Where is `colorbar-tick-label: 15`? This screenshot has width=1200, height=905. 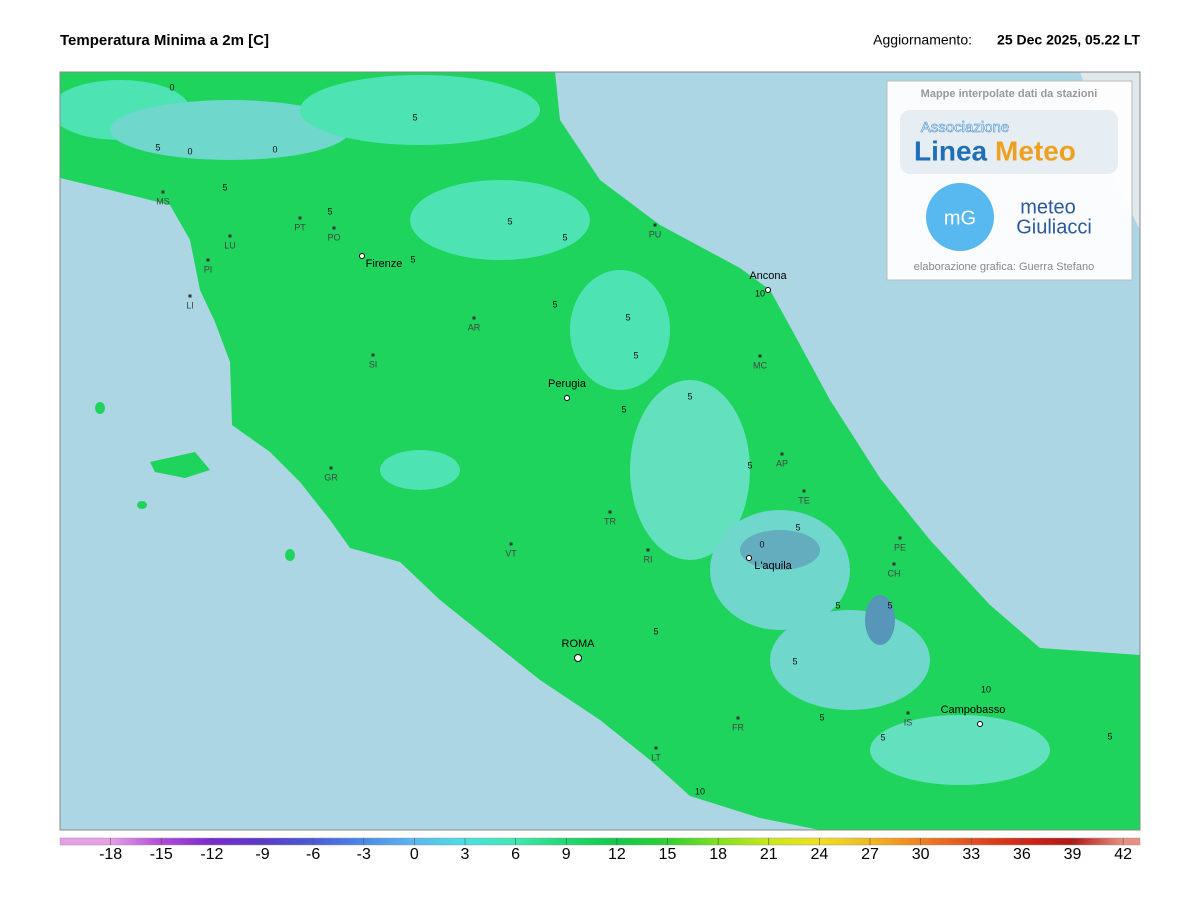
colorbar-tick-label: 15 is located at coordinates (668, 854).